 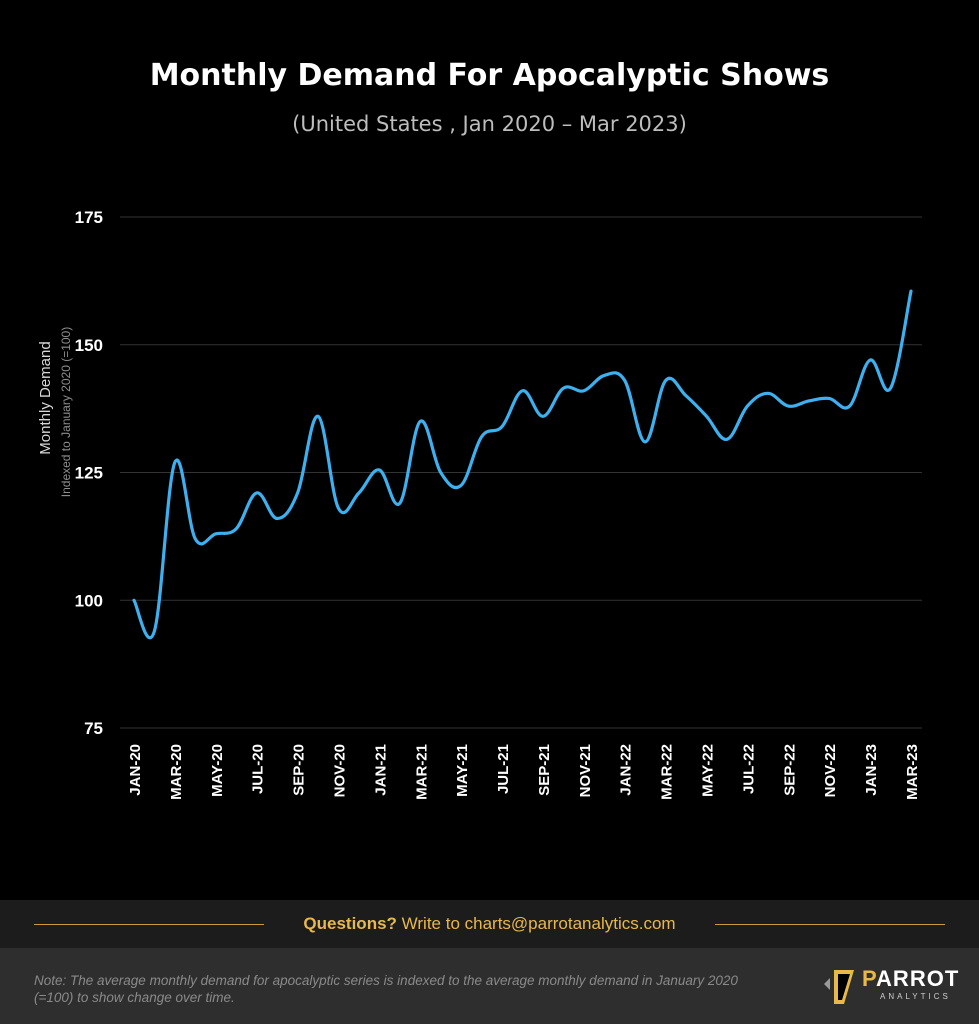 I want to click on x-tick-label: SEP-20, so click(x=299, y=770).